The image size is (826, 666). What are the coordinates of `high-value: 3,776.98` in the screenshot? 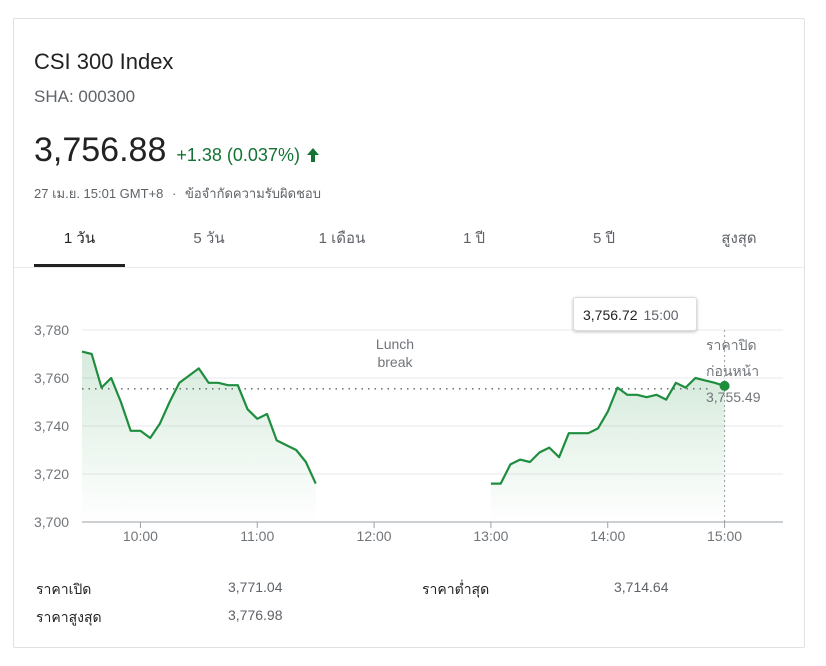 It's located at (255, 615).